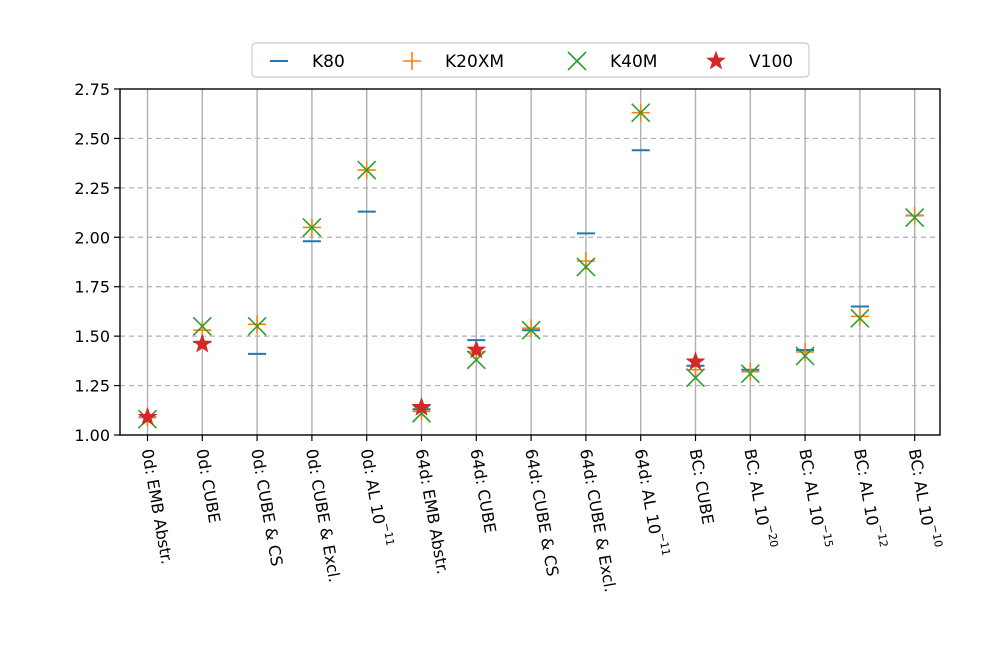 This screenshot has height=666, width=1000. I want to click on x-tick-label-1: 0d: CUBE, so click(209, 485).